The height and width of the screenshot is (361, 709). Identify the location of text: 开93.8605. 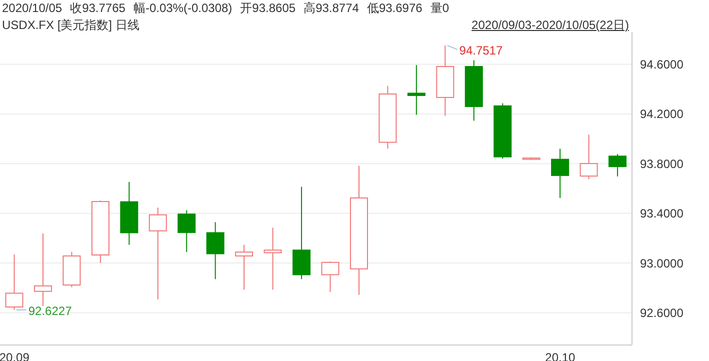
(268, 8).